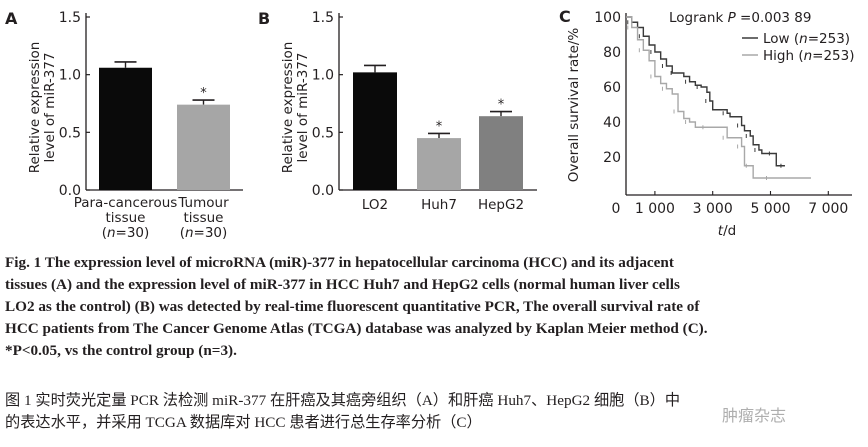  What do you see at coordinates (612, 53) in the screenshot?
I see `y-tick-label: 80` at bounding box center [612, 53].